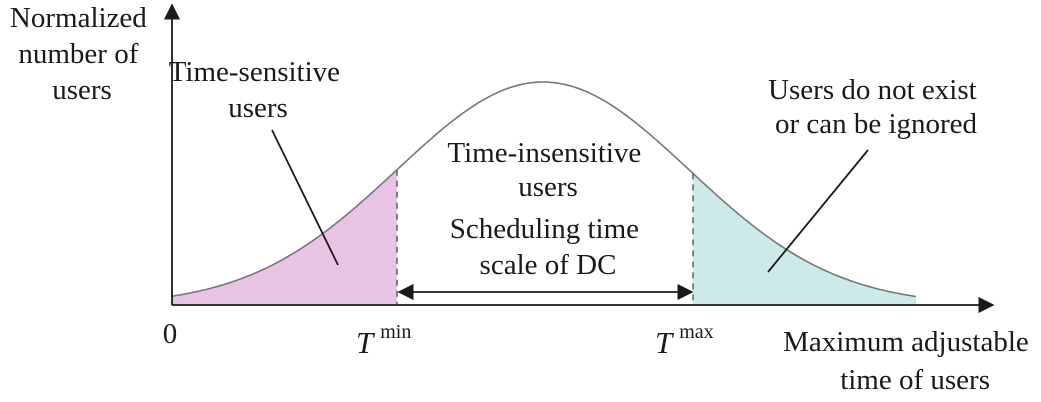 The image size is (1041, 402). I want to click on time-sensitive-label-line: users, so click(258, 108).